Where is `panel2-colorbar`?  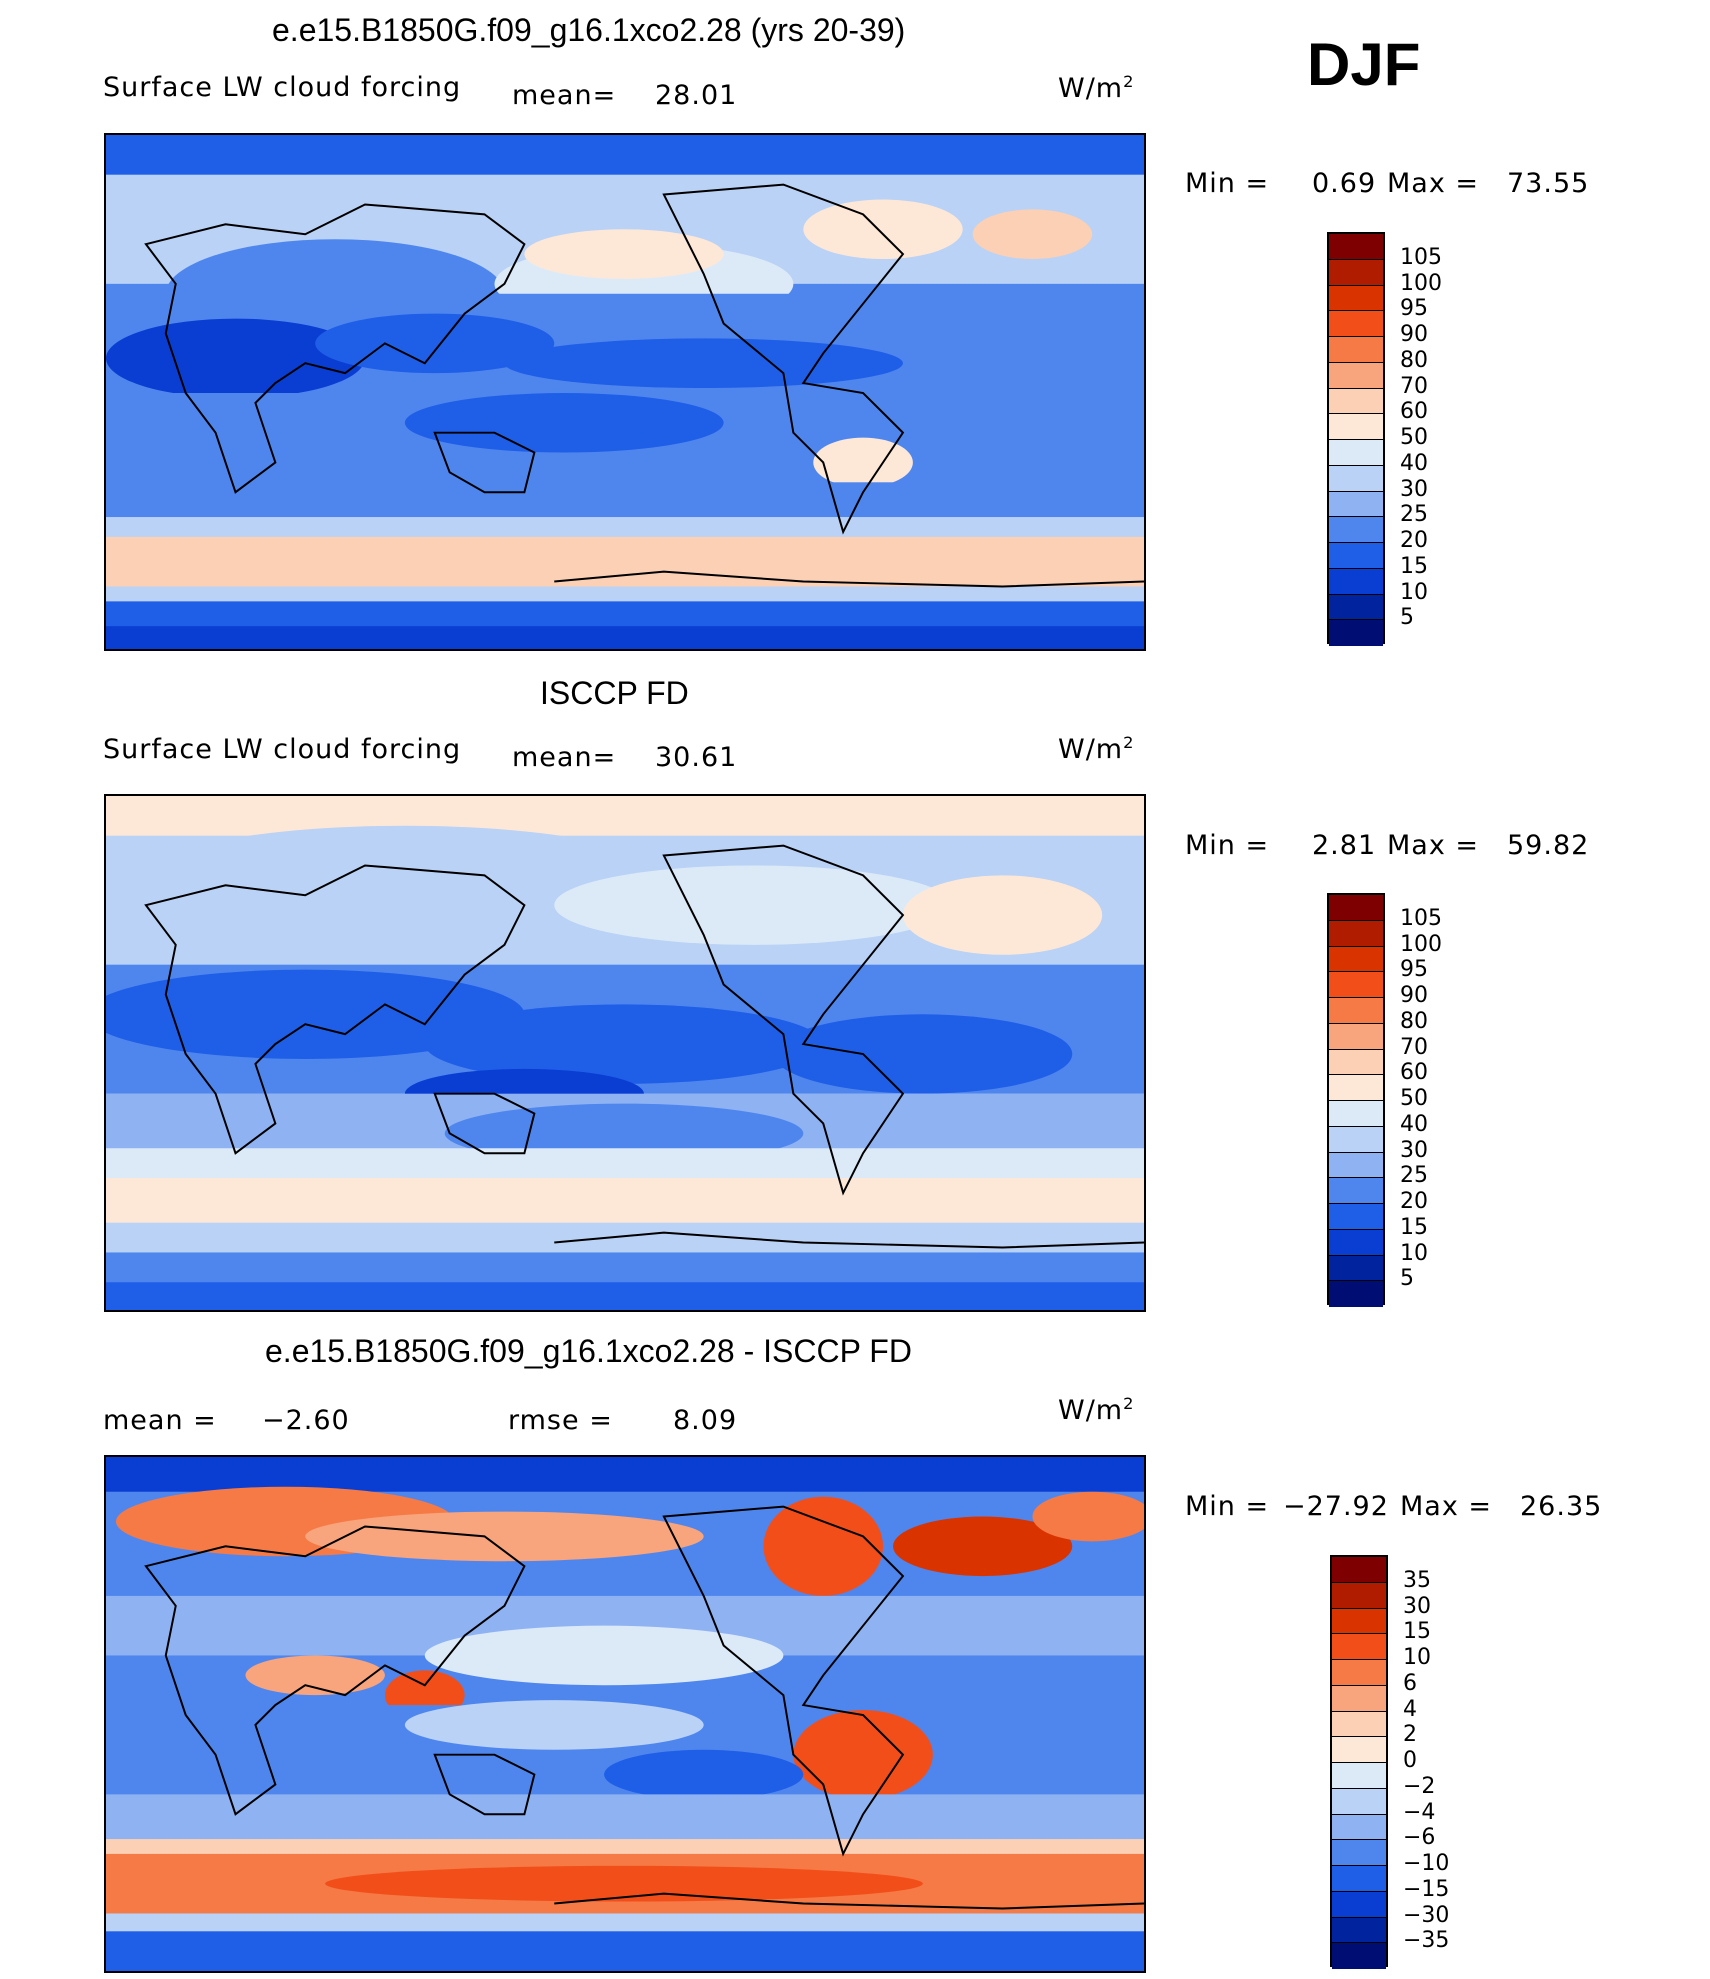
panel2-colorbar is located at coordinates (1356, 1100).